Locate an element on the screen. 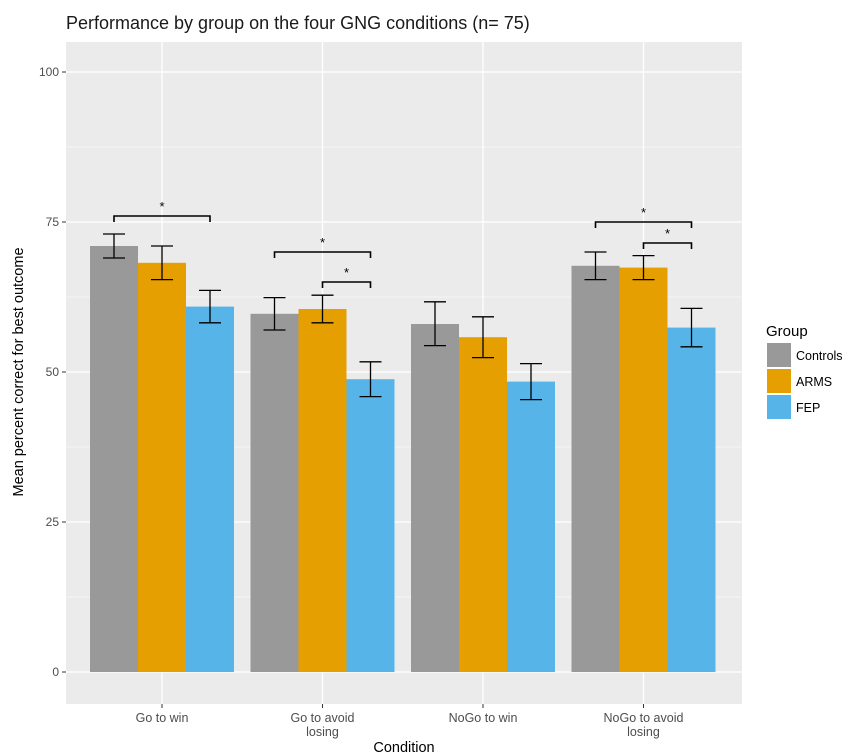 The image size is (845, 755). significance-brackets: * * * * * is located at coordinates (403, 243).